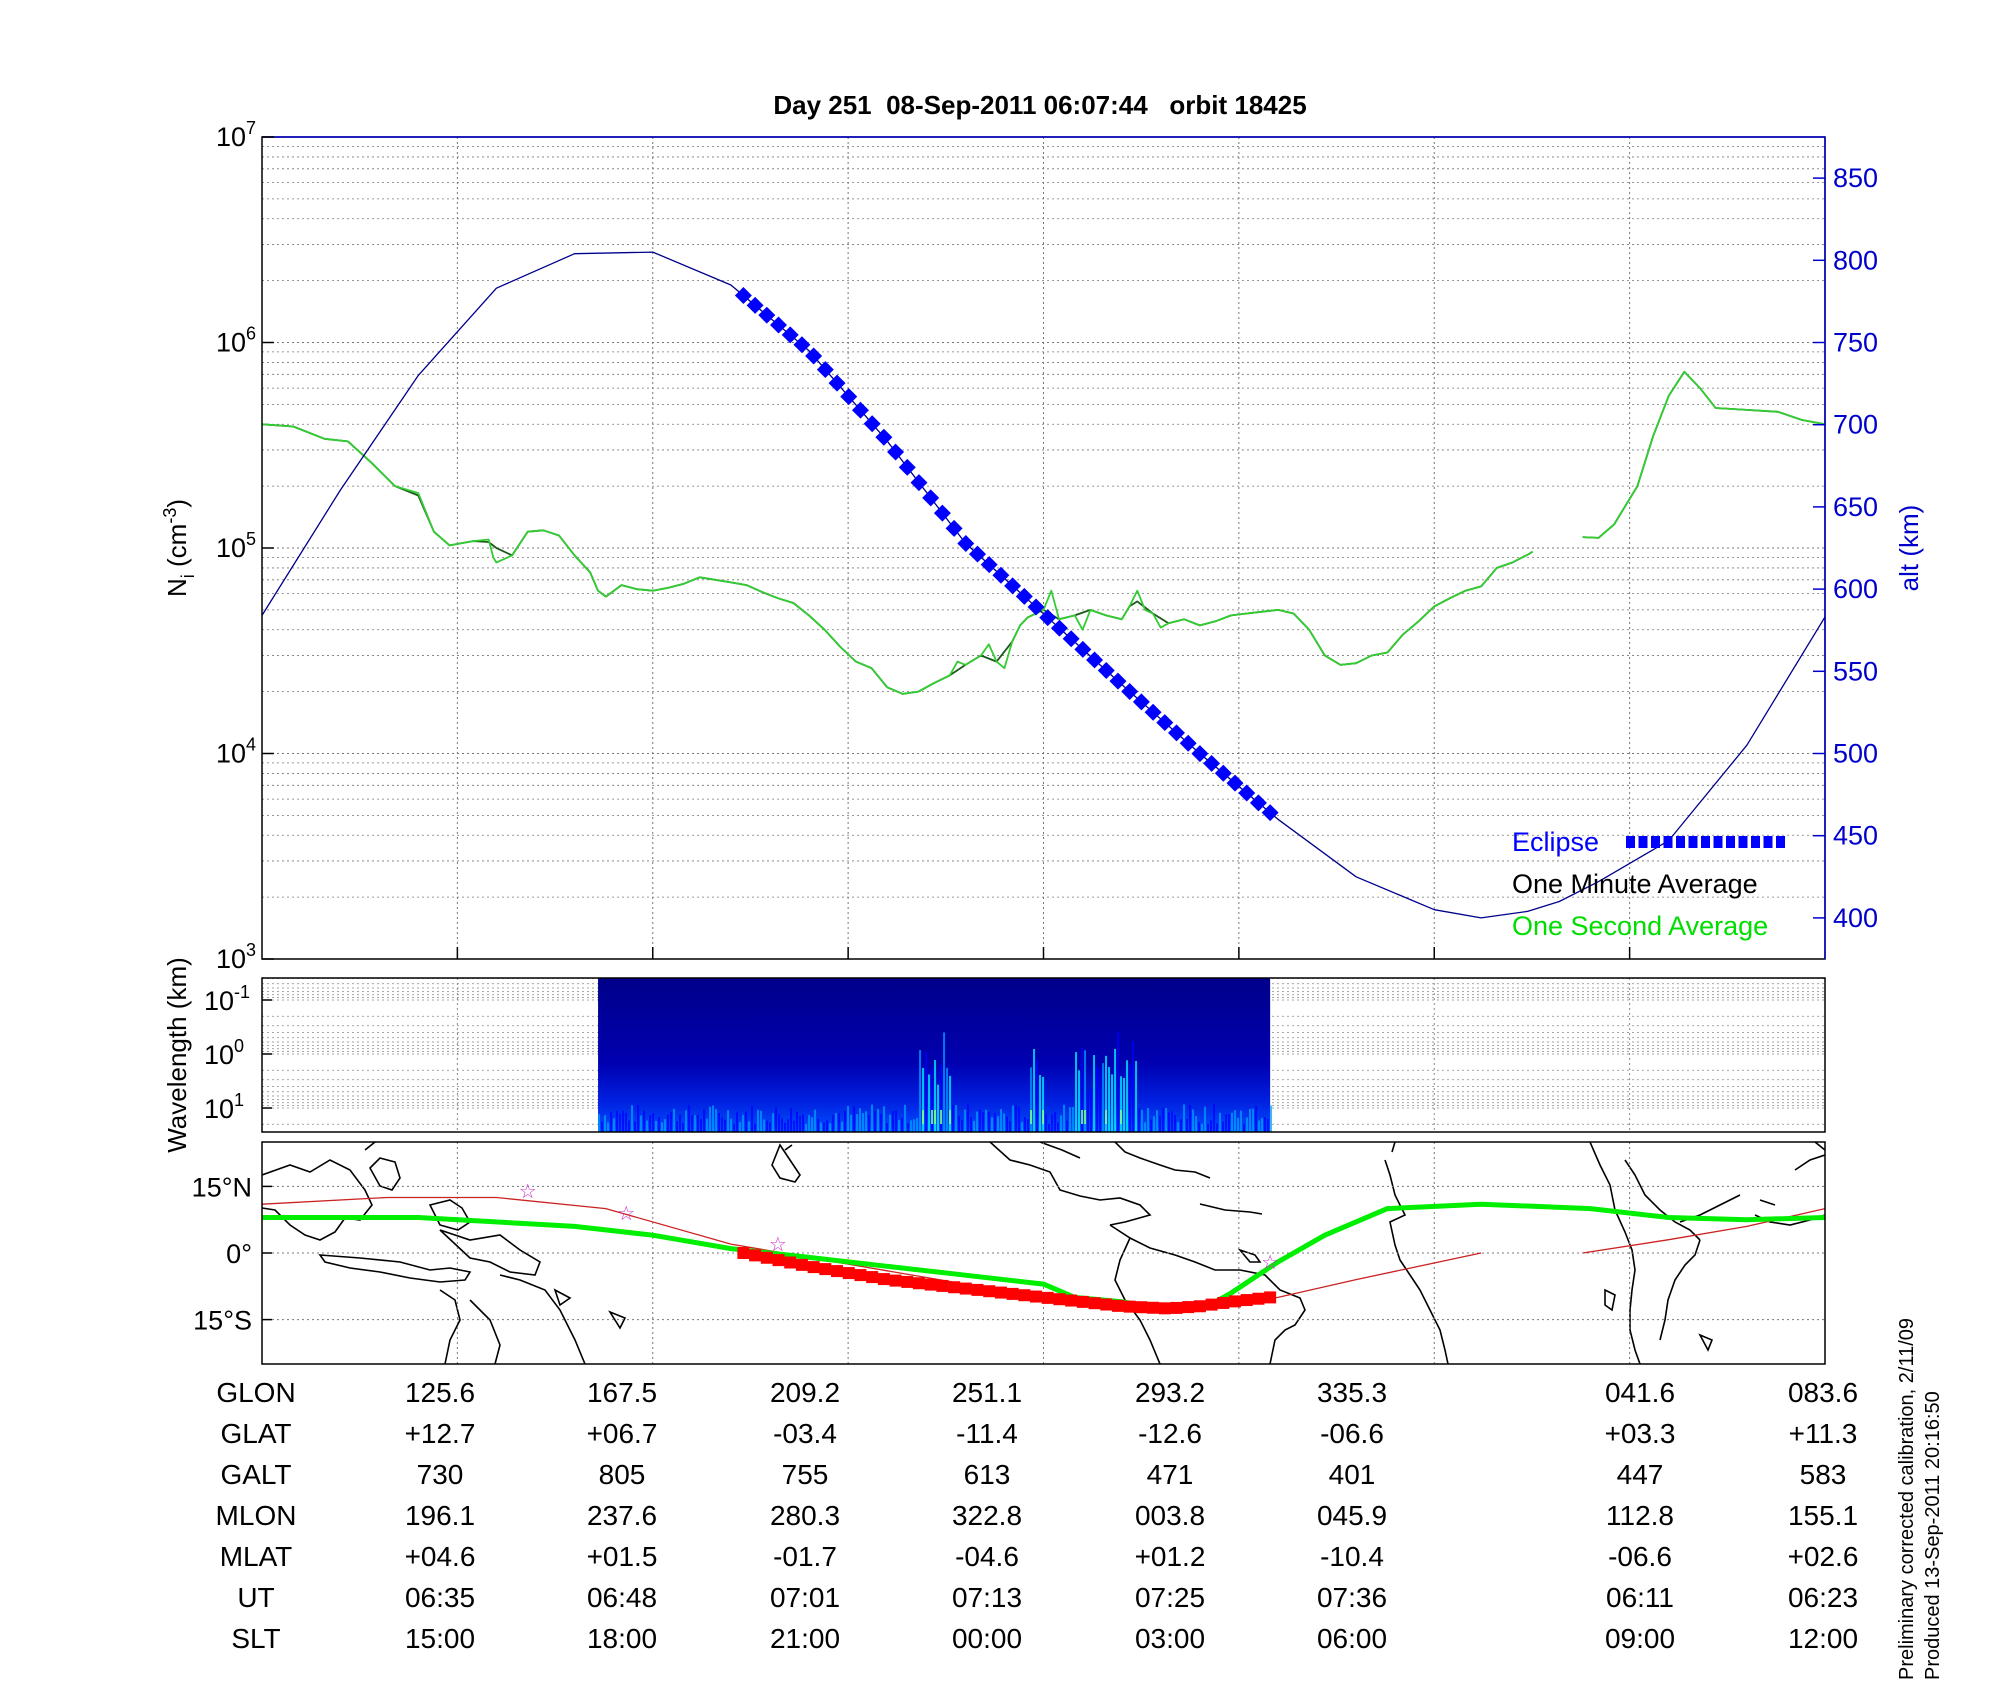 Image resolution: width=2000 pixels, height=1700 pixels. I want to click on map-y-tick-label: 0°, so click(239, 1254).